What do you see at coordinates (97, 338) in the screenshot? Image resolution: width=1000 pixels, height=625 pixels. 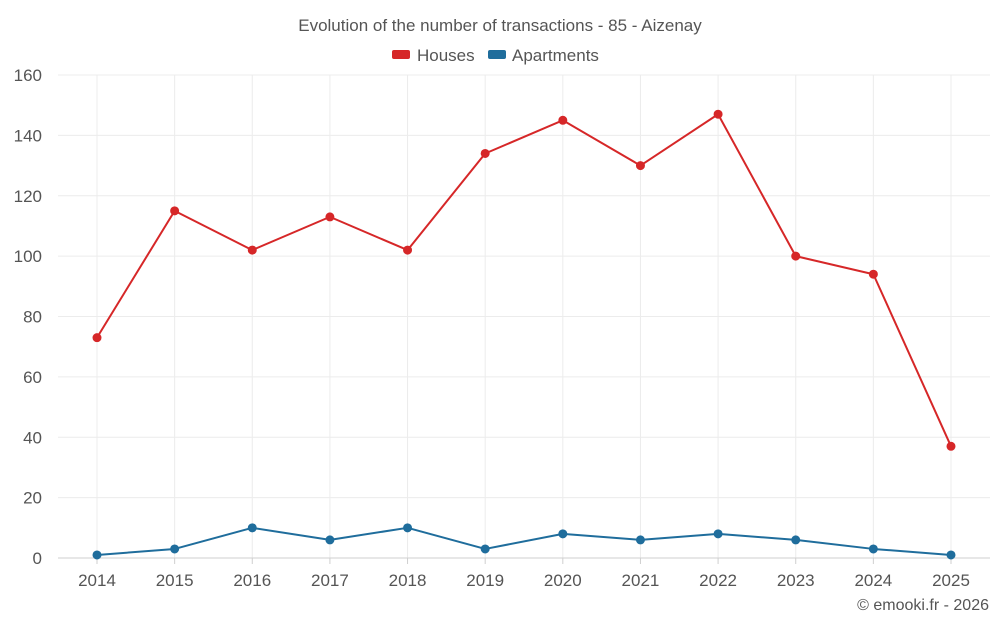 I see `data-point-houses-2014` at bounding box center [97, 338].